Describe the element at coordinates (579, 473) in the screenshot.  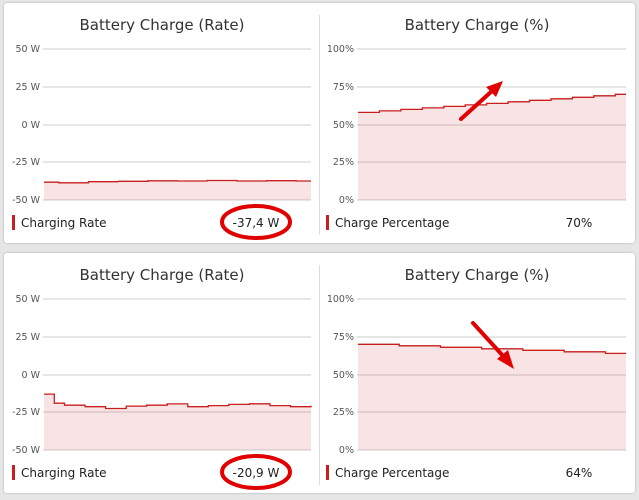
I see `pct-current-value: 64%` at that location.